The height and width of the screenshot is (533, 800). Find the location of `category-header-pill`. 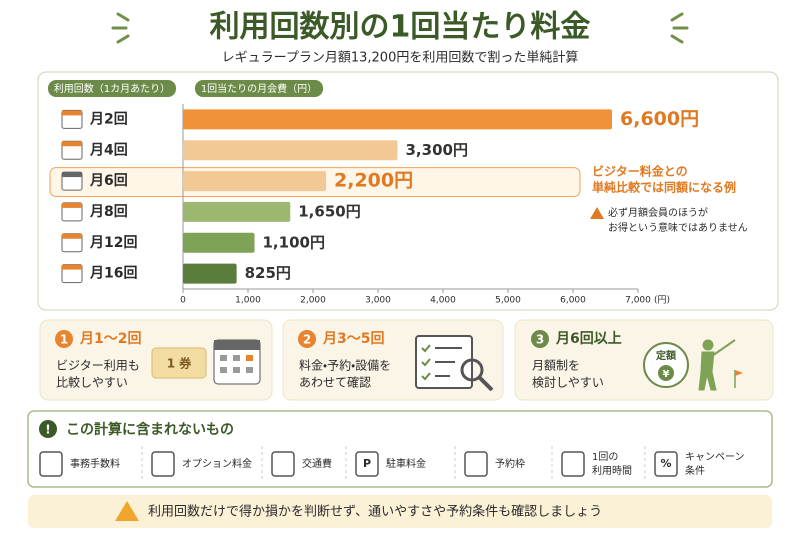

category-header-pill is located at coordinates (112, 88).